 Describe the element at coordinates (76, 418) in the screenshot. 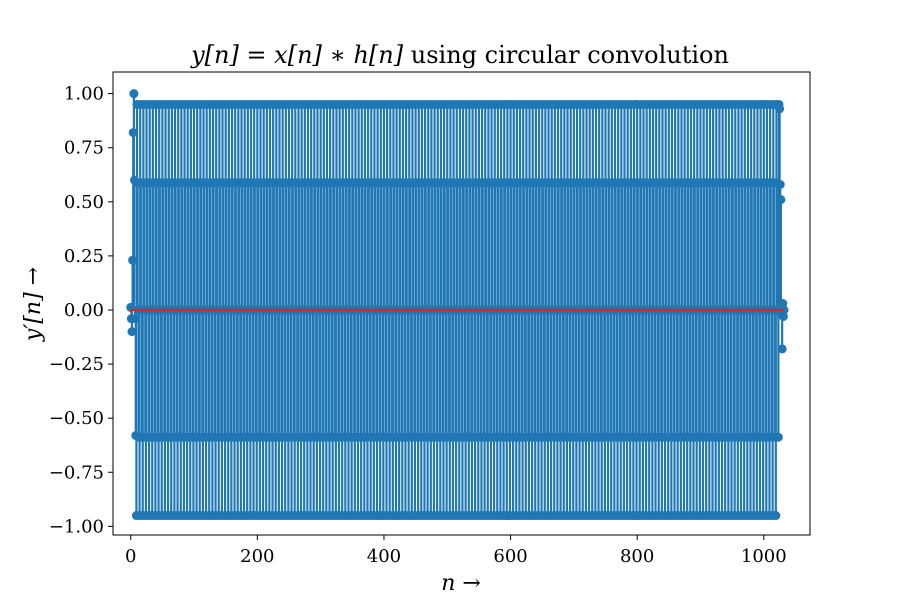

I see `y-tick-label: −0.50` at that location.